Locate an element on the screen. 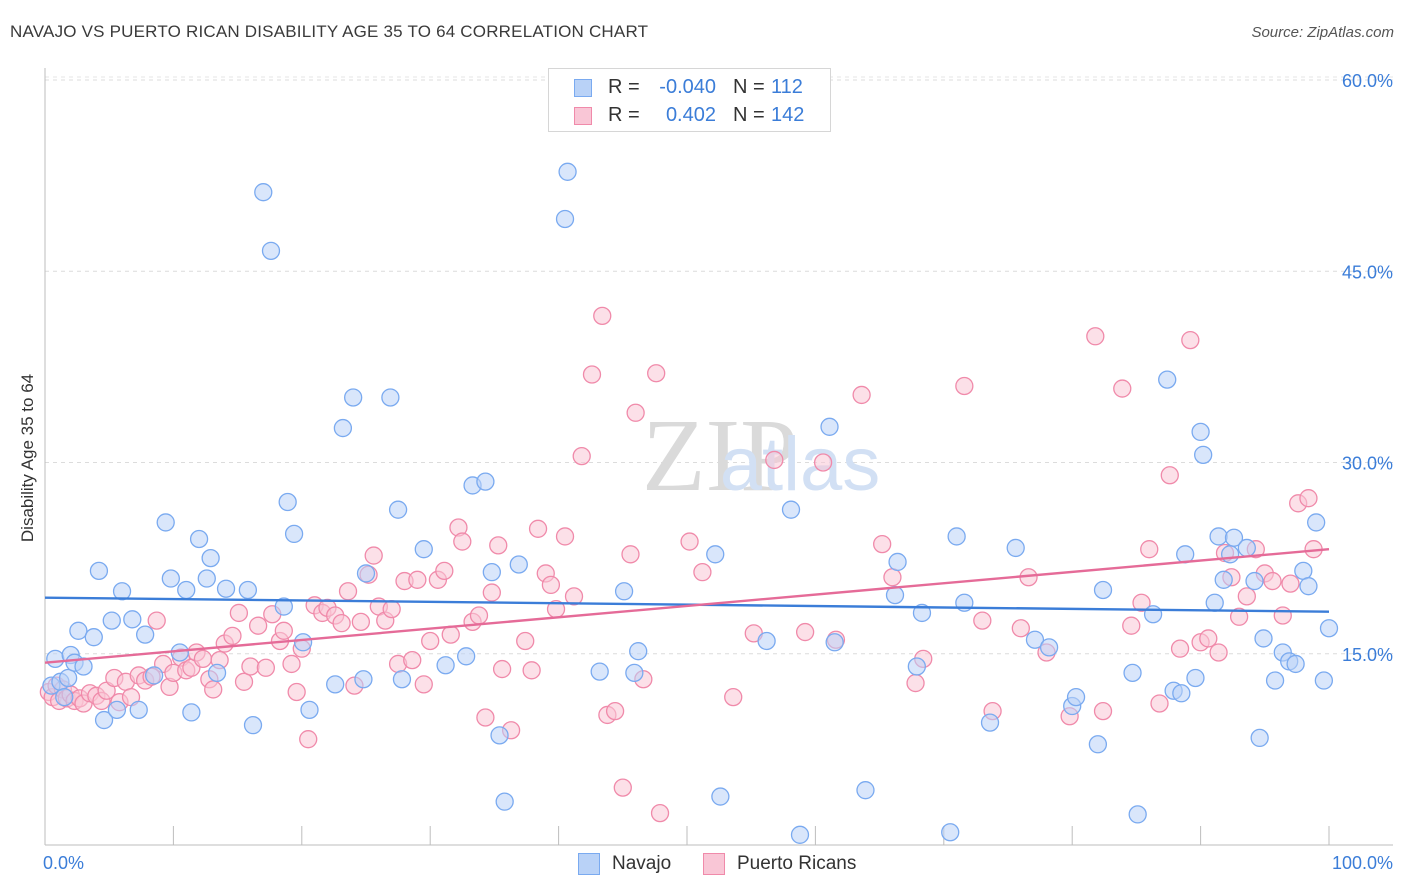  puerto-rican-trend-line is located at coordinates (687, 606).